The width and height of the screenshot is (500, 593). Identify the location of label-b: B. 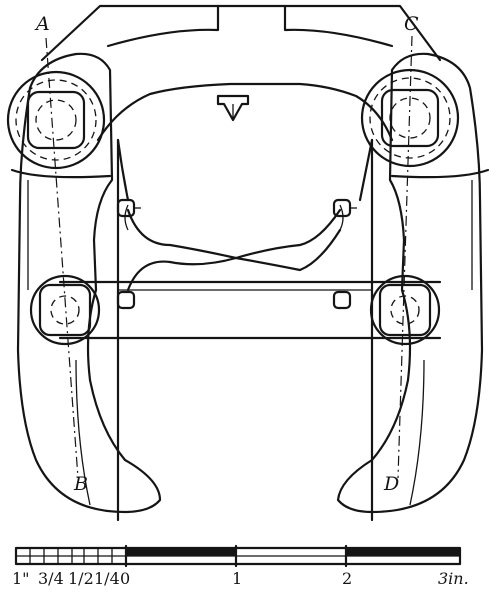
(80, 484).